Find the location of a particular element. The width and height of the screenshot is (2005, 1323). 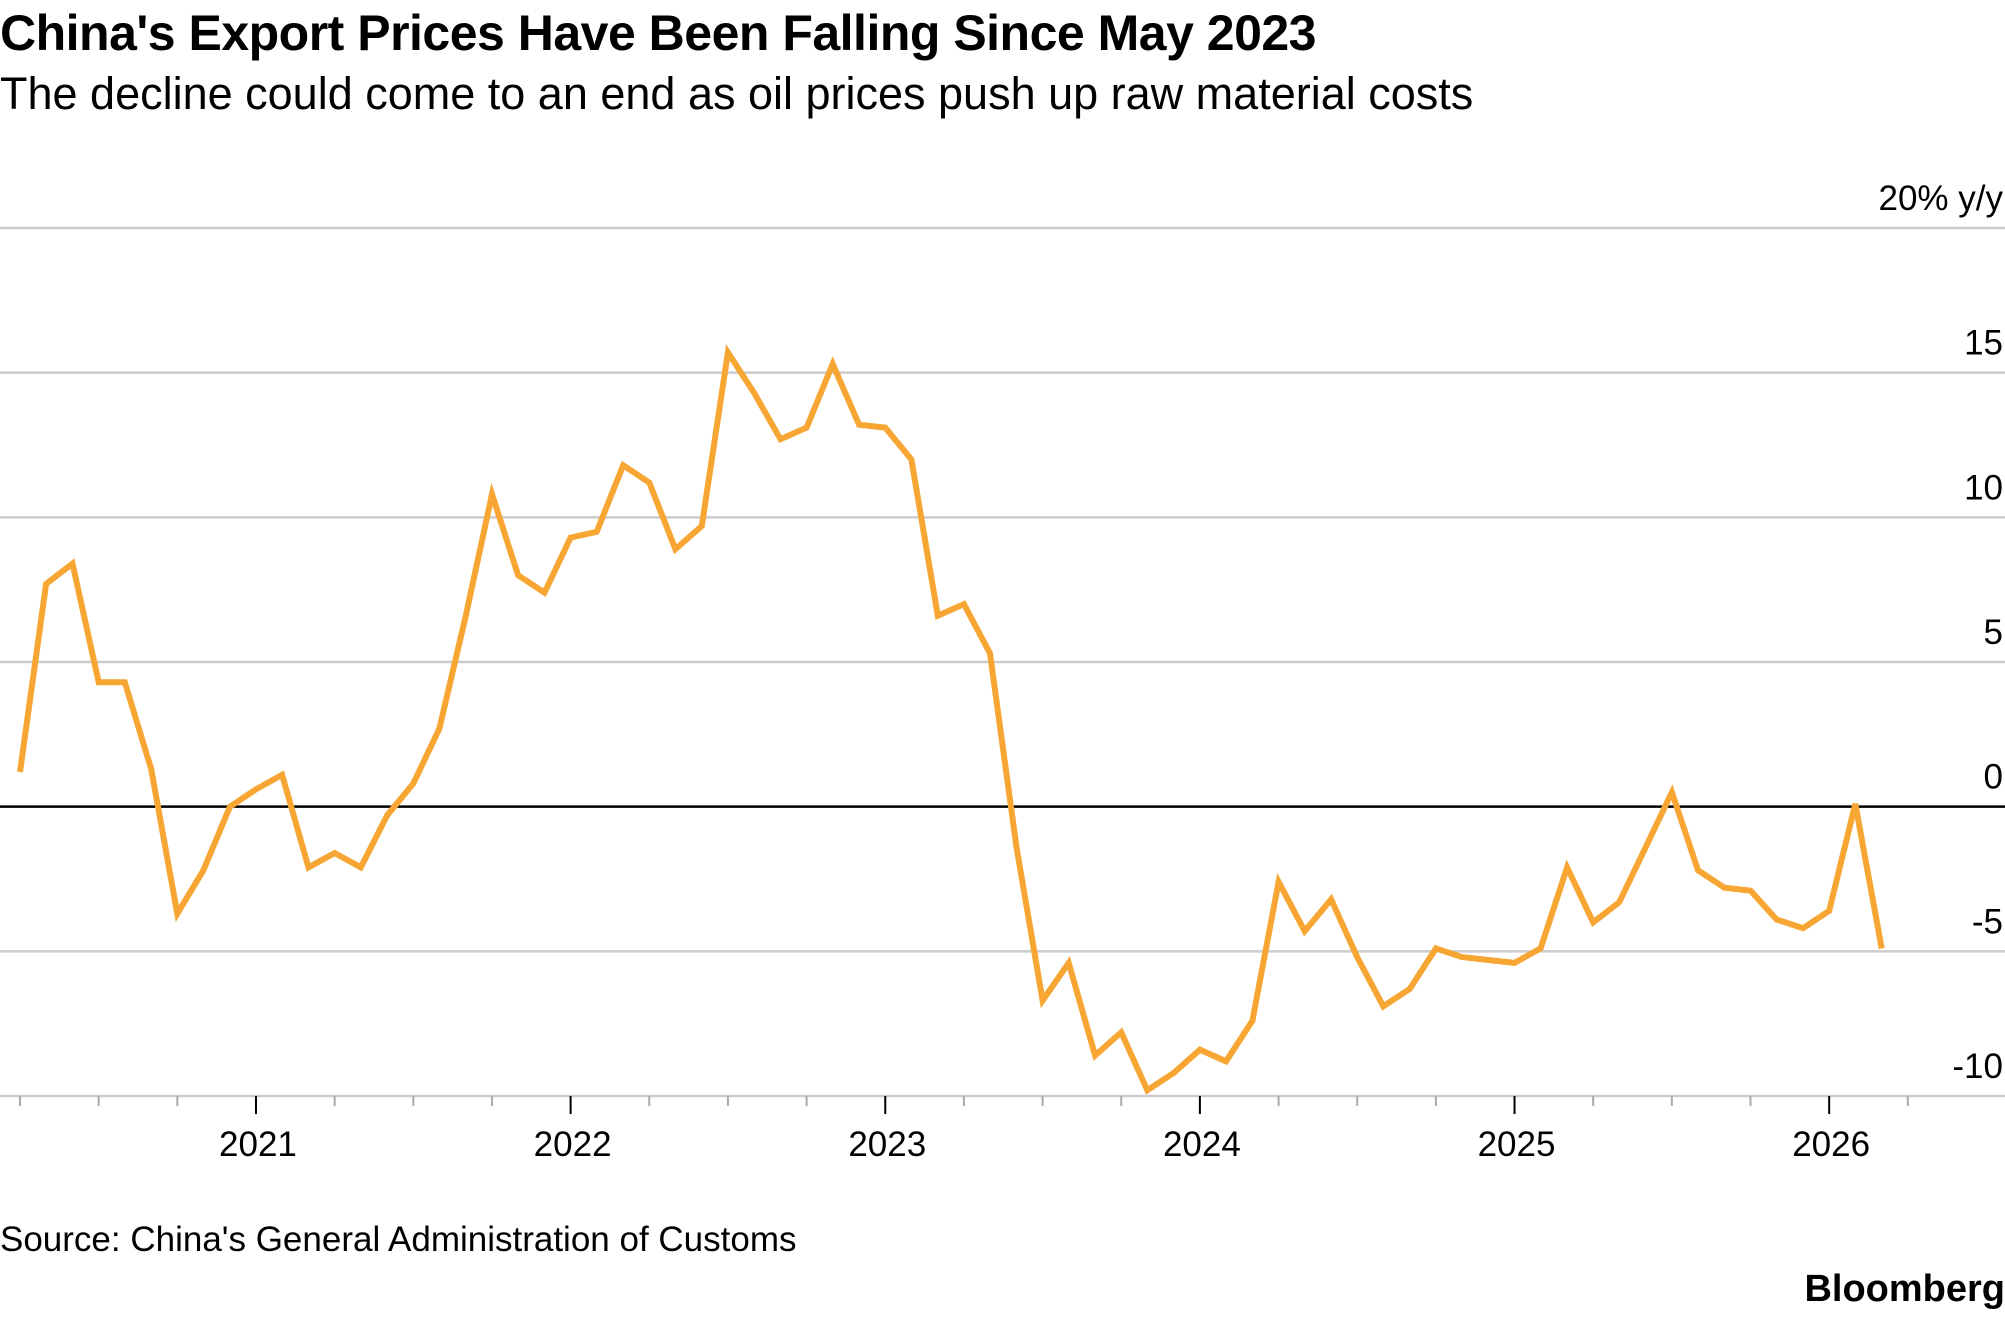

x-tick-label: 2021 is located at coordinates (258, 1144).